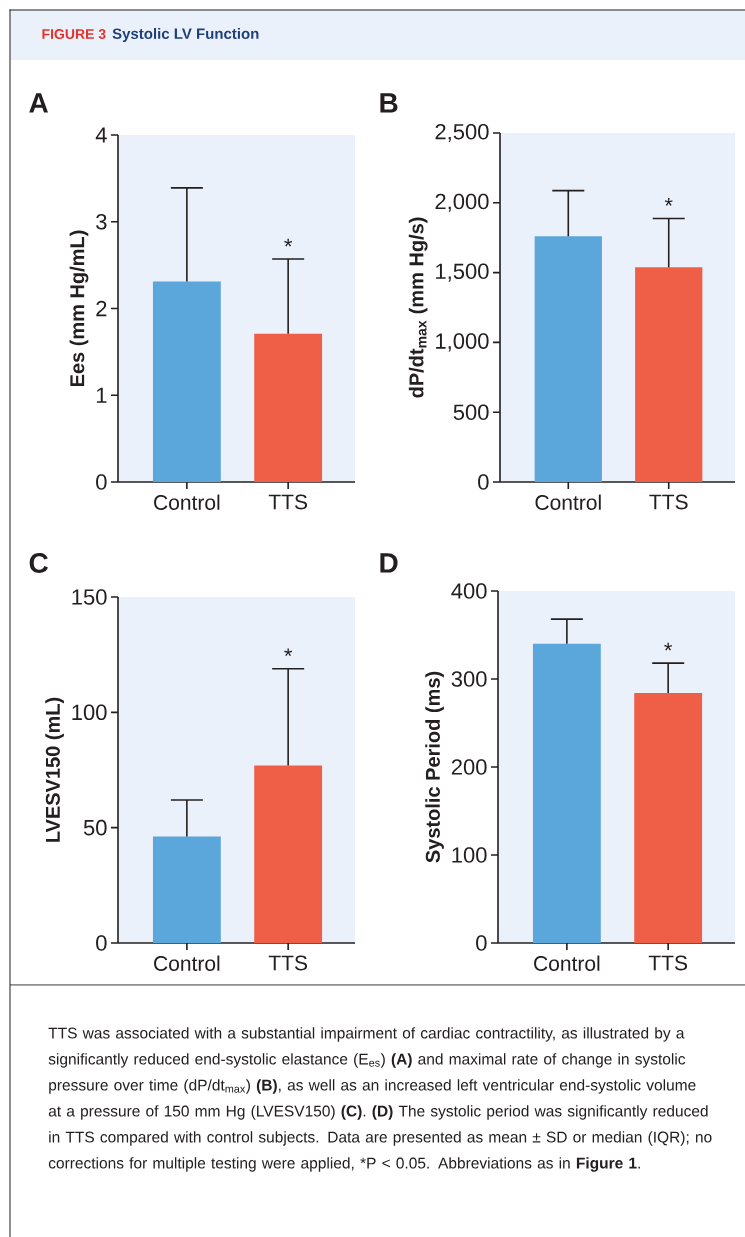 This screenshot has height=1237, width=745. What do you see at coordinates (539, 1164) in the screenshot?
I see `text: Abbreviations as in Figure 1.` at bounding box center [539, 1164].